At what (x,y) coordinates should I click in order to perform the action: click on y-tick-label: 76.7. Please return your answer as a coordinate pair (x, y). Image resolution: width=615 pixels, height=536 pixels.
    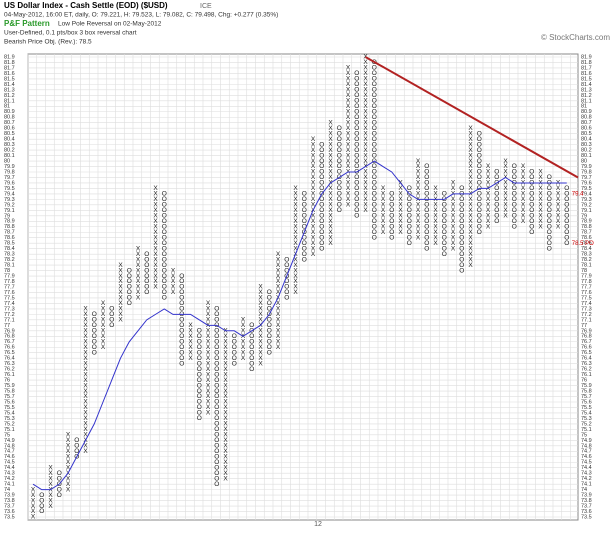
    Looking at the image, I should click on (9, 342).